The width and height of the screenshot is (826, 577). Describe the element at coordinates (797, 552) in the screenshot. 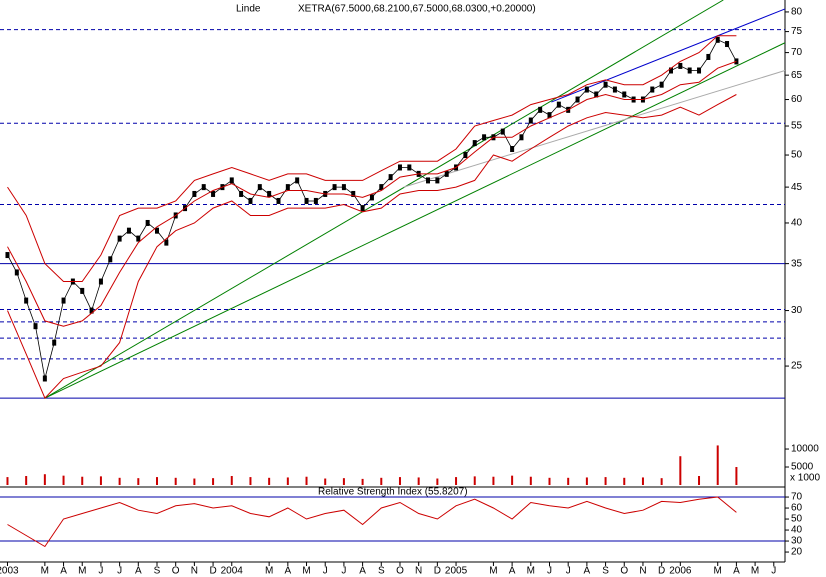

I see `y-tick-label: 20` at that location.